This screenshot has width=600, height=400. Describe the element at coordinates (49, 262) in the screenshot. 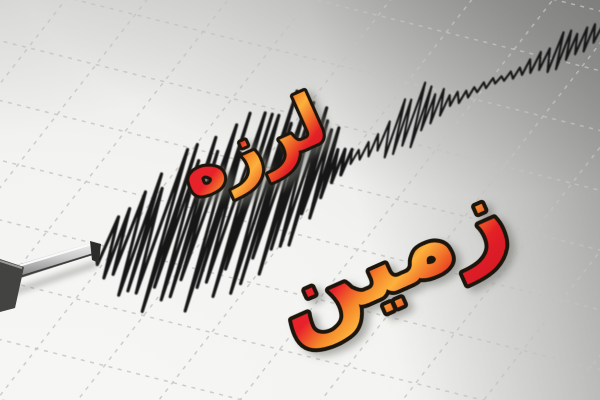

I see `pen-arm` at that location.